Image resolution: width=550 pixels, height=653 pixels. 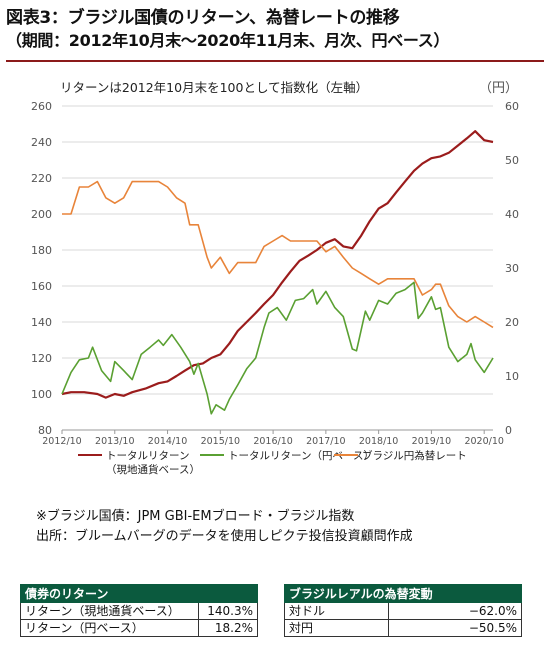 I want to click on y-left-tick-label: 80, so click(x=45, y=430).